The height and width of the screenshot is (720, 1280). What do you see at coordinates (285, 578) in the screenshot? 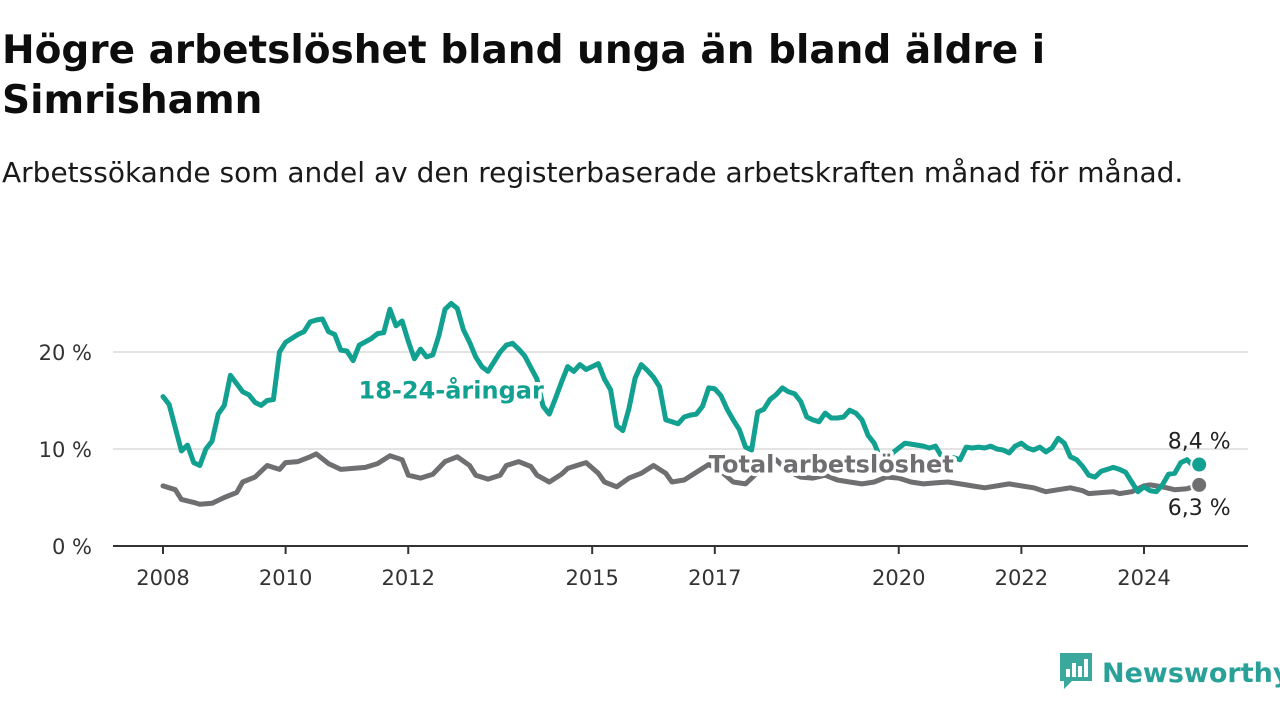
I see `x-tick-label: 2010` at bounding box center [285, 578].